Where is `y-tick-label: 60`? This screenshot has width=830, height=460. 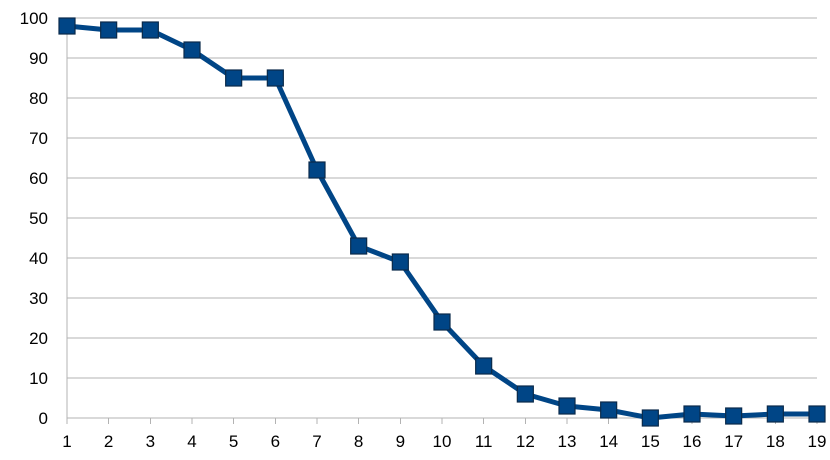
y-tick-label: 60 is located at coordinates (38, 178).